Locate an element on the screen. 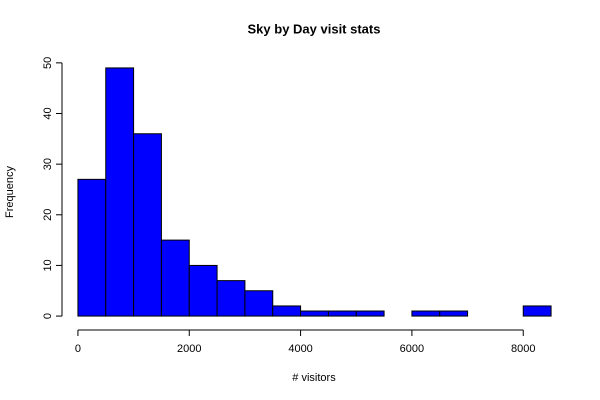  y-tick-label: 40 is located at coordinates (48, 113).